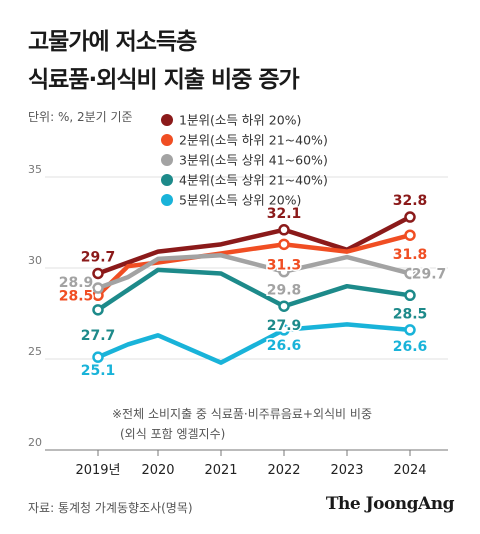 The width and height of the screenshot is (480, 534). I want to click on source-note: 자료: 통계청 가계동향조사(명목), so click(110, 508).